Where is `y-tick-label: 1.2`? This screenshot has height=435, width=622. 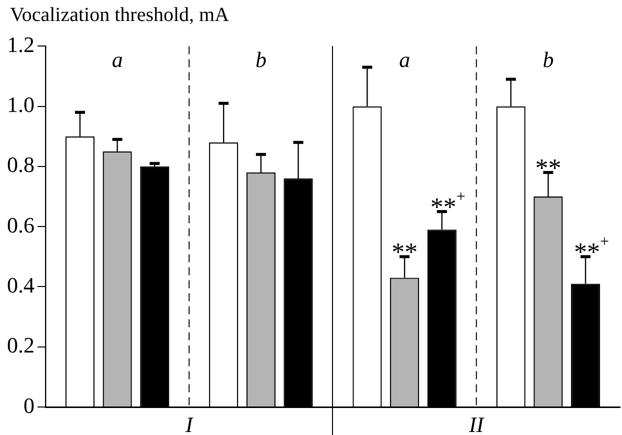 y-tick-label: 1.2 is located at coordinates (20, 44).